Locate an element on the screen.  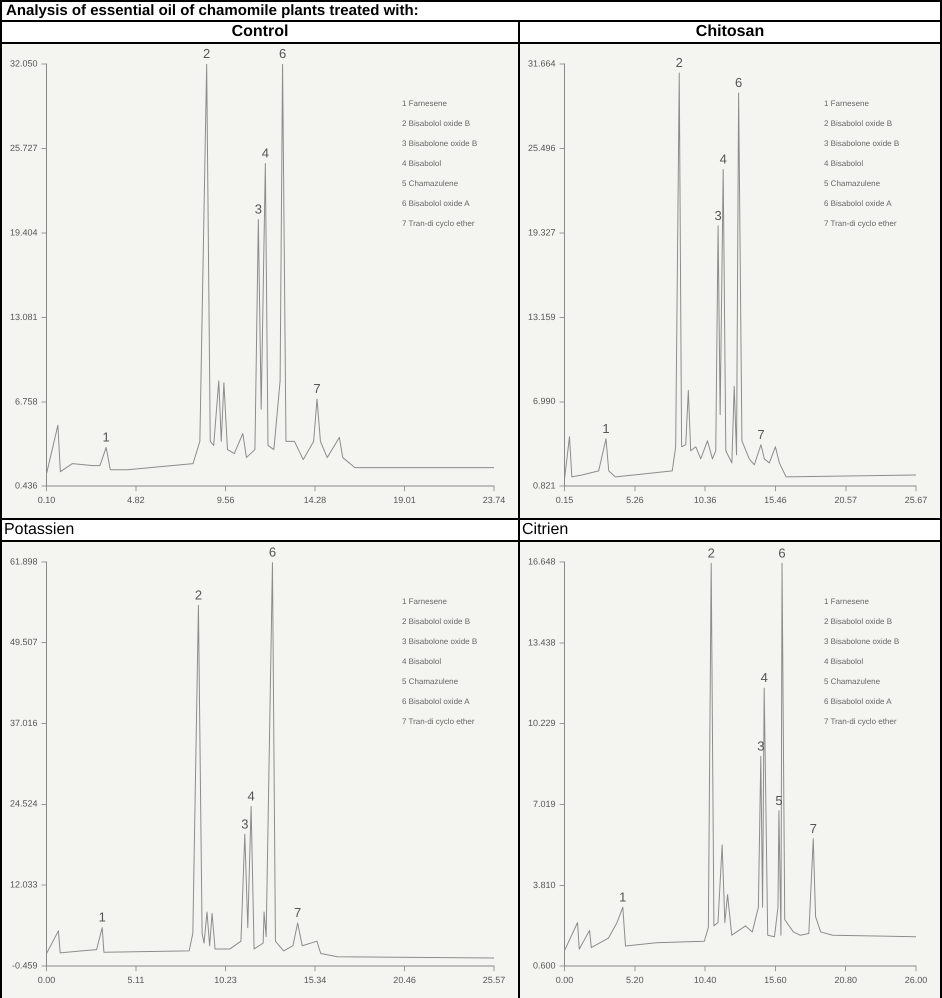
x-tick-label: 20.57 is located at coordinates (846, 500).